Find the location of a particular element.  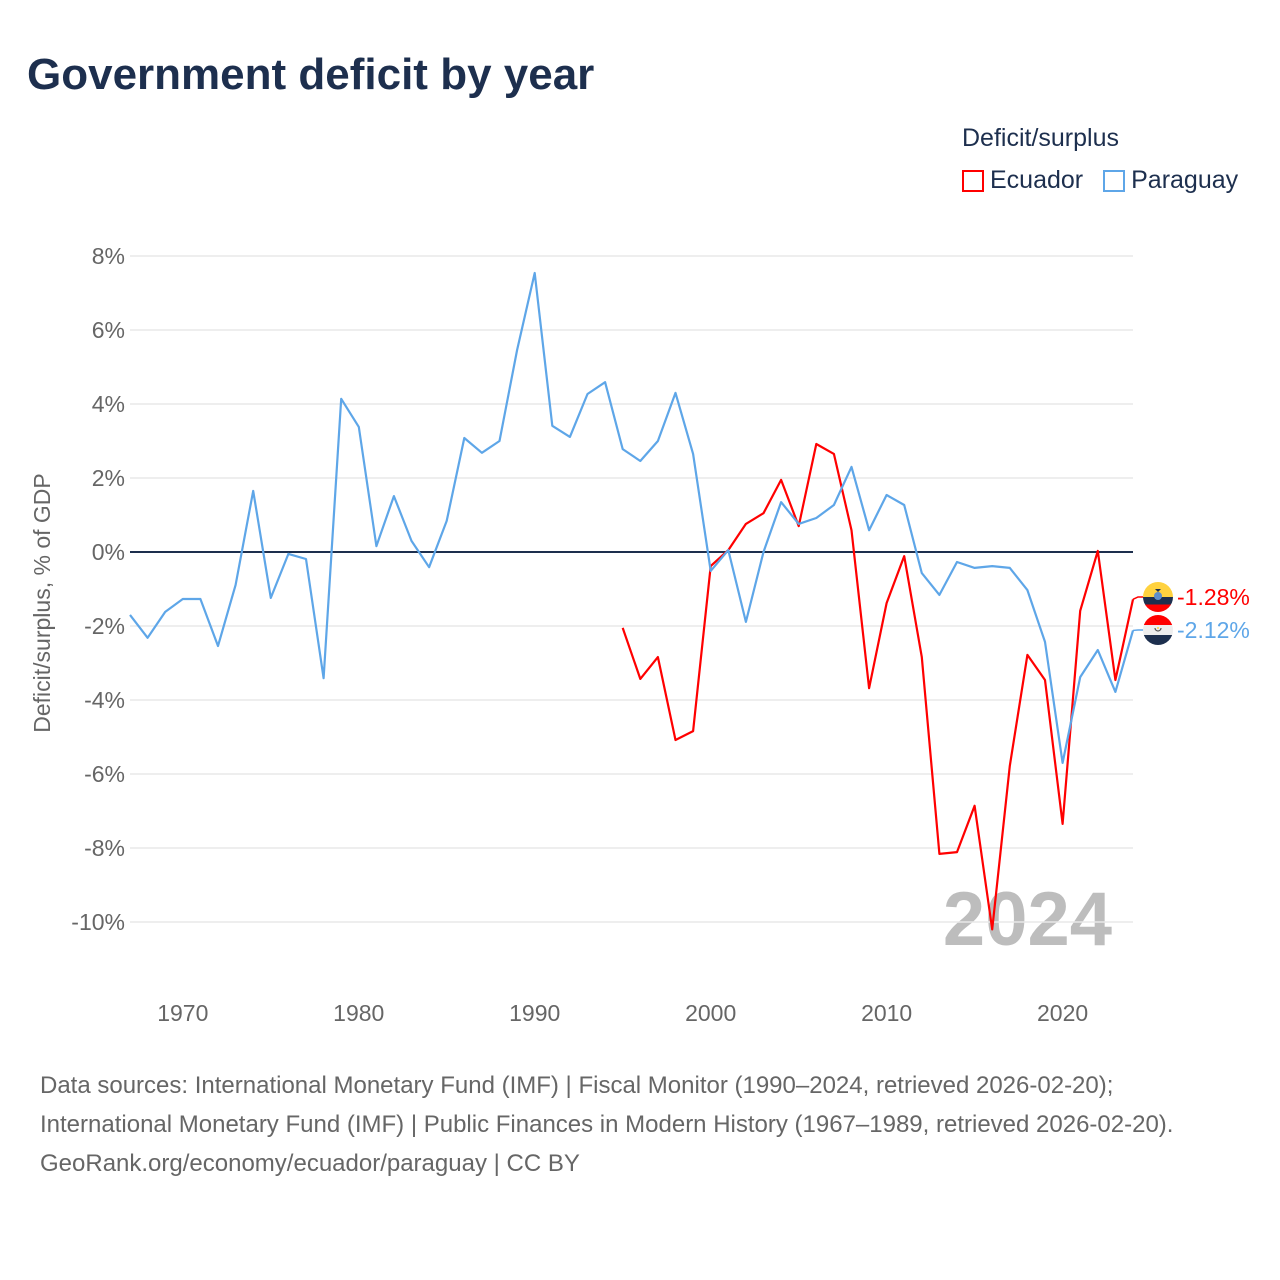

chart-title: Government deficit by year is located at coordinates (311, 74).